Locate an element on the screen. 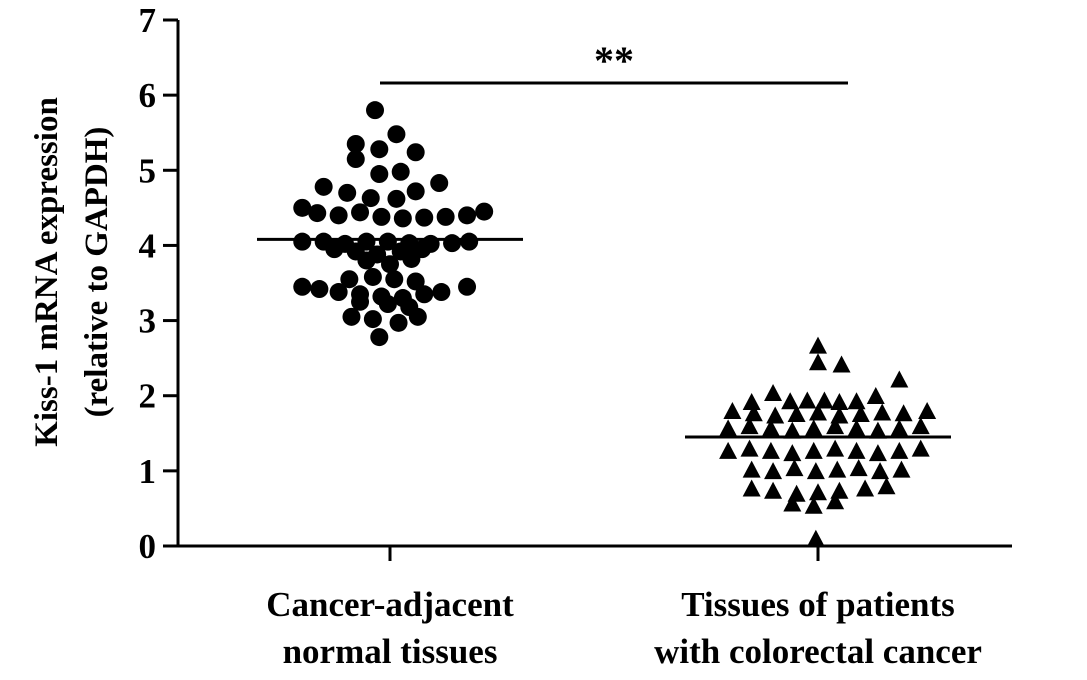  y-tick-label: 5 is located at coordinates (148, 170).